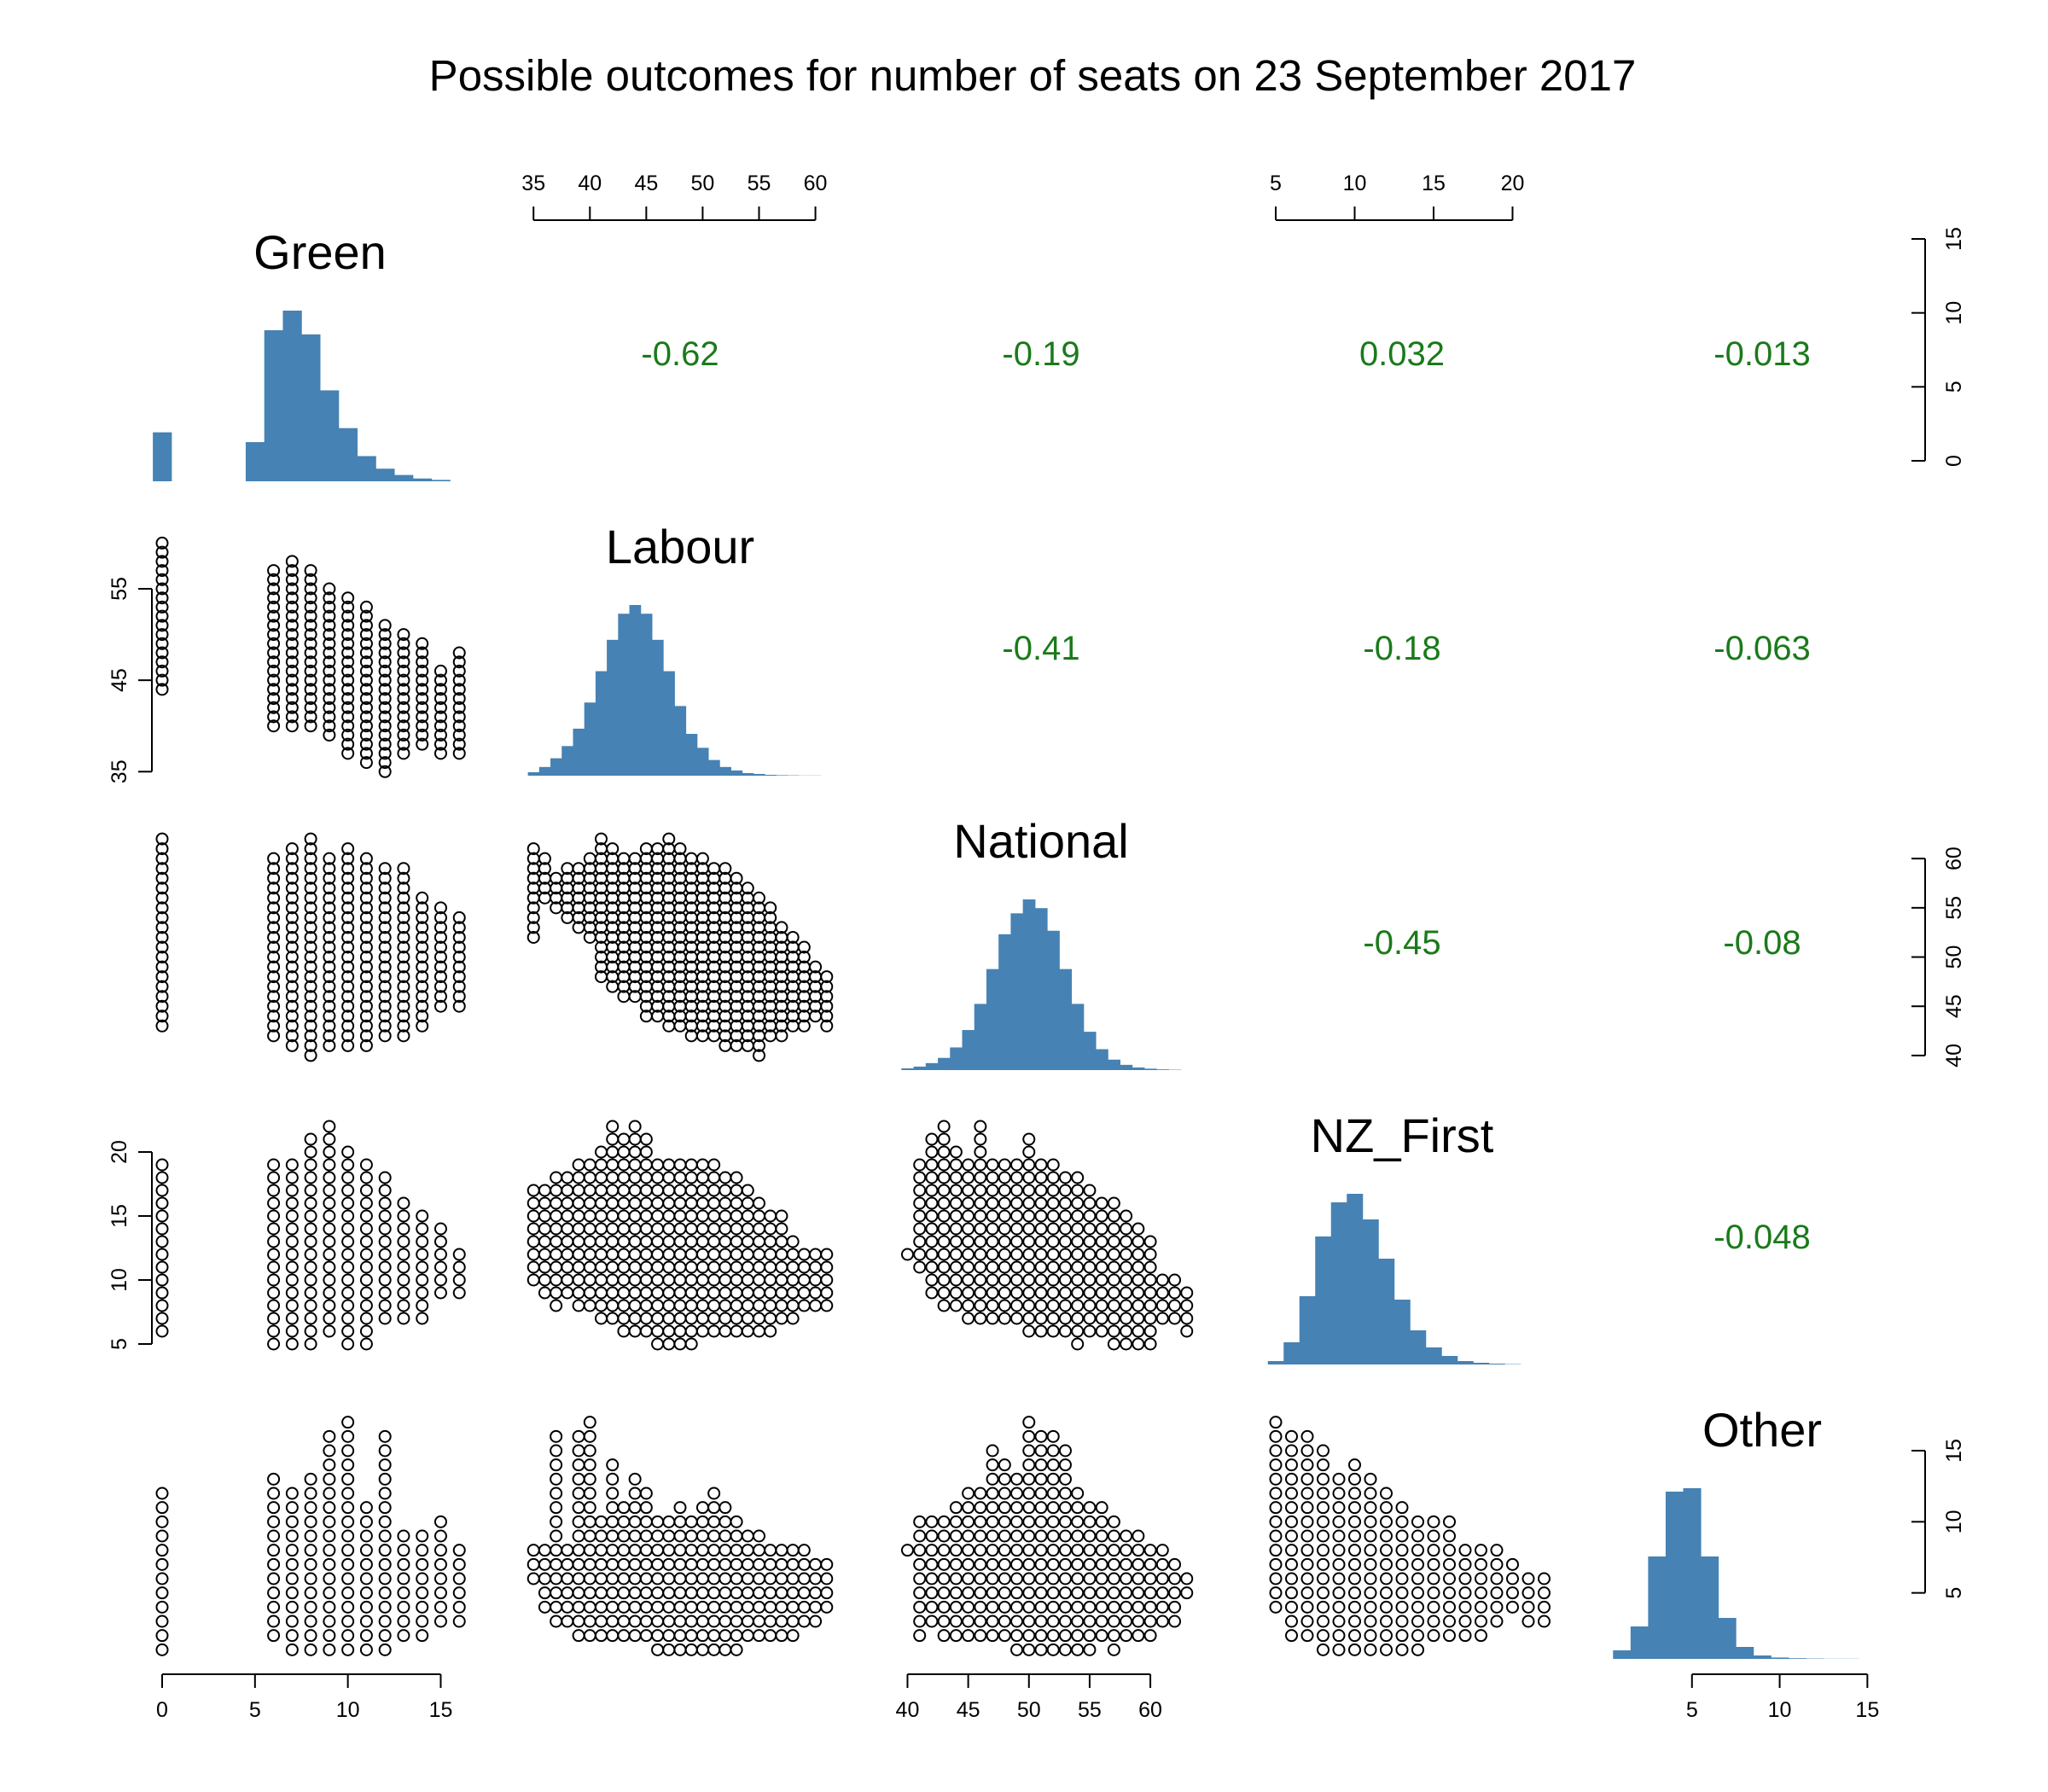 The width and height of the screenshot is (2048, 1792). What do you see at coordinates (1275, 1362) in the screenshot?
I see `histogram-bar-nz_first` at bounding box center [1275, 1362].